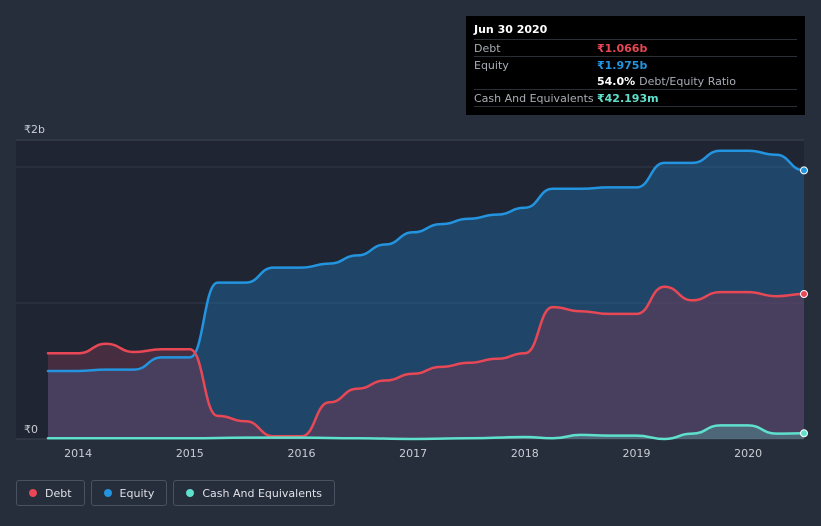 The height and width of the screenshot is (526, 821). Describe the element at coordinates (534, 98) in the screenshot. I see `tooltip-cash-label: Cash And Equivalents` at that location.